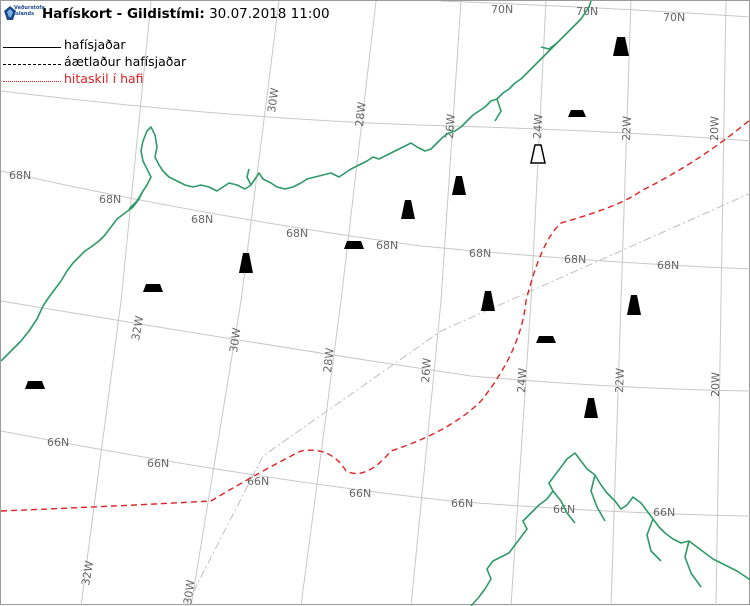 The width and height of the screenshot is (750, 606). I want to click on meridian-30w, so click(235, 303).